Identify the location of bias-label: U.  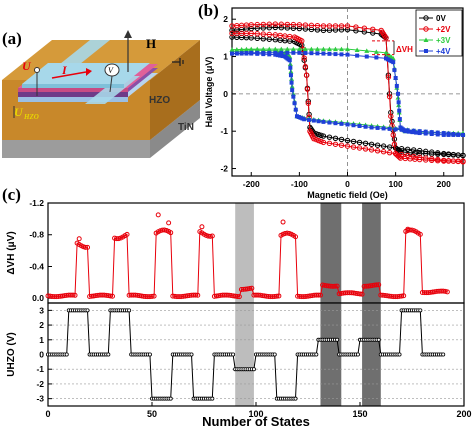
(19, 112).